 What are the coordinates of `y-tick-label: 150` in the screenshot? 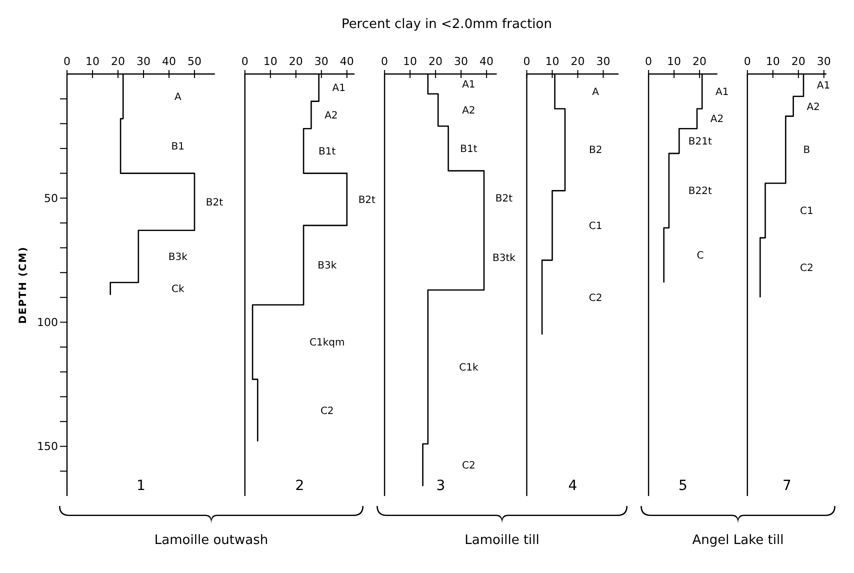 It's located at (47, 447).